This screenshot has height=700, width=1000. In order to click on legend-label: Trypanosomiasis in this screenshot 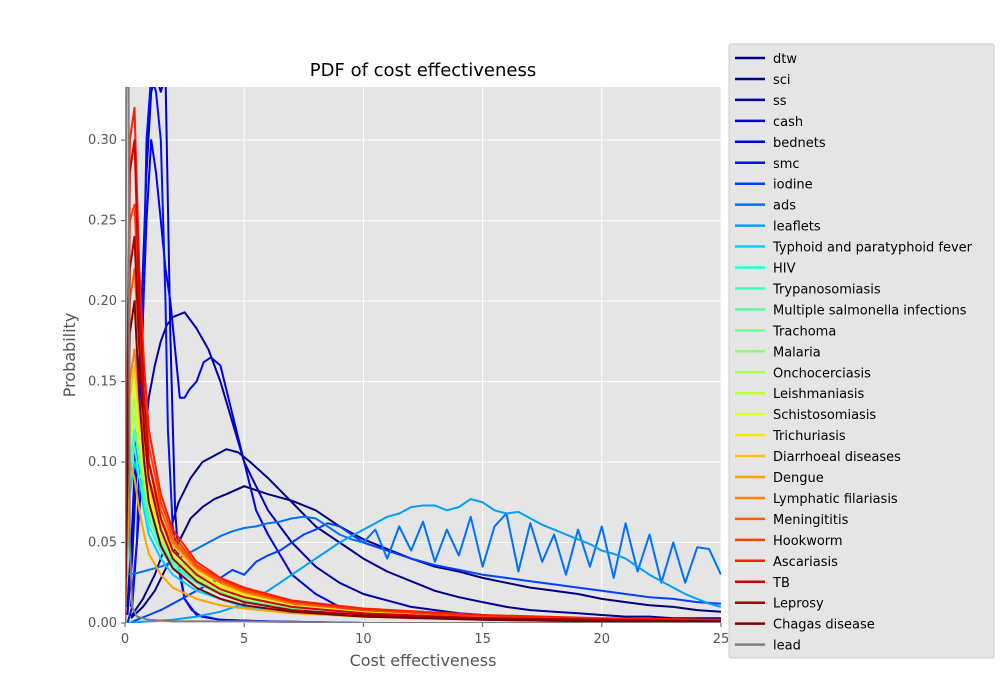, I will do `click(826, 289)`.